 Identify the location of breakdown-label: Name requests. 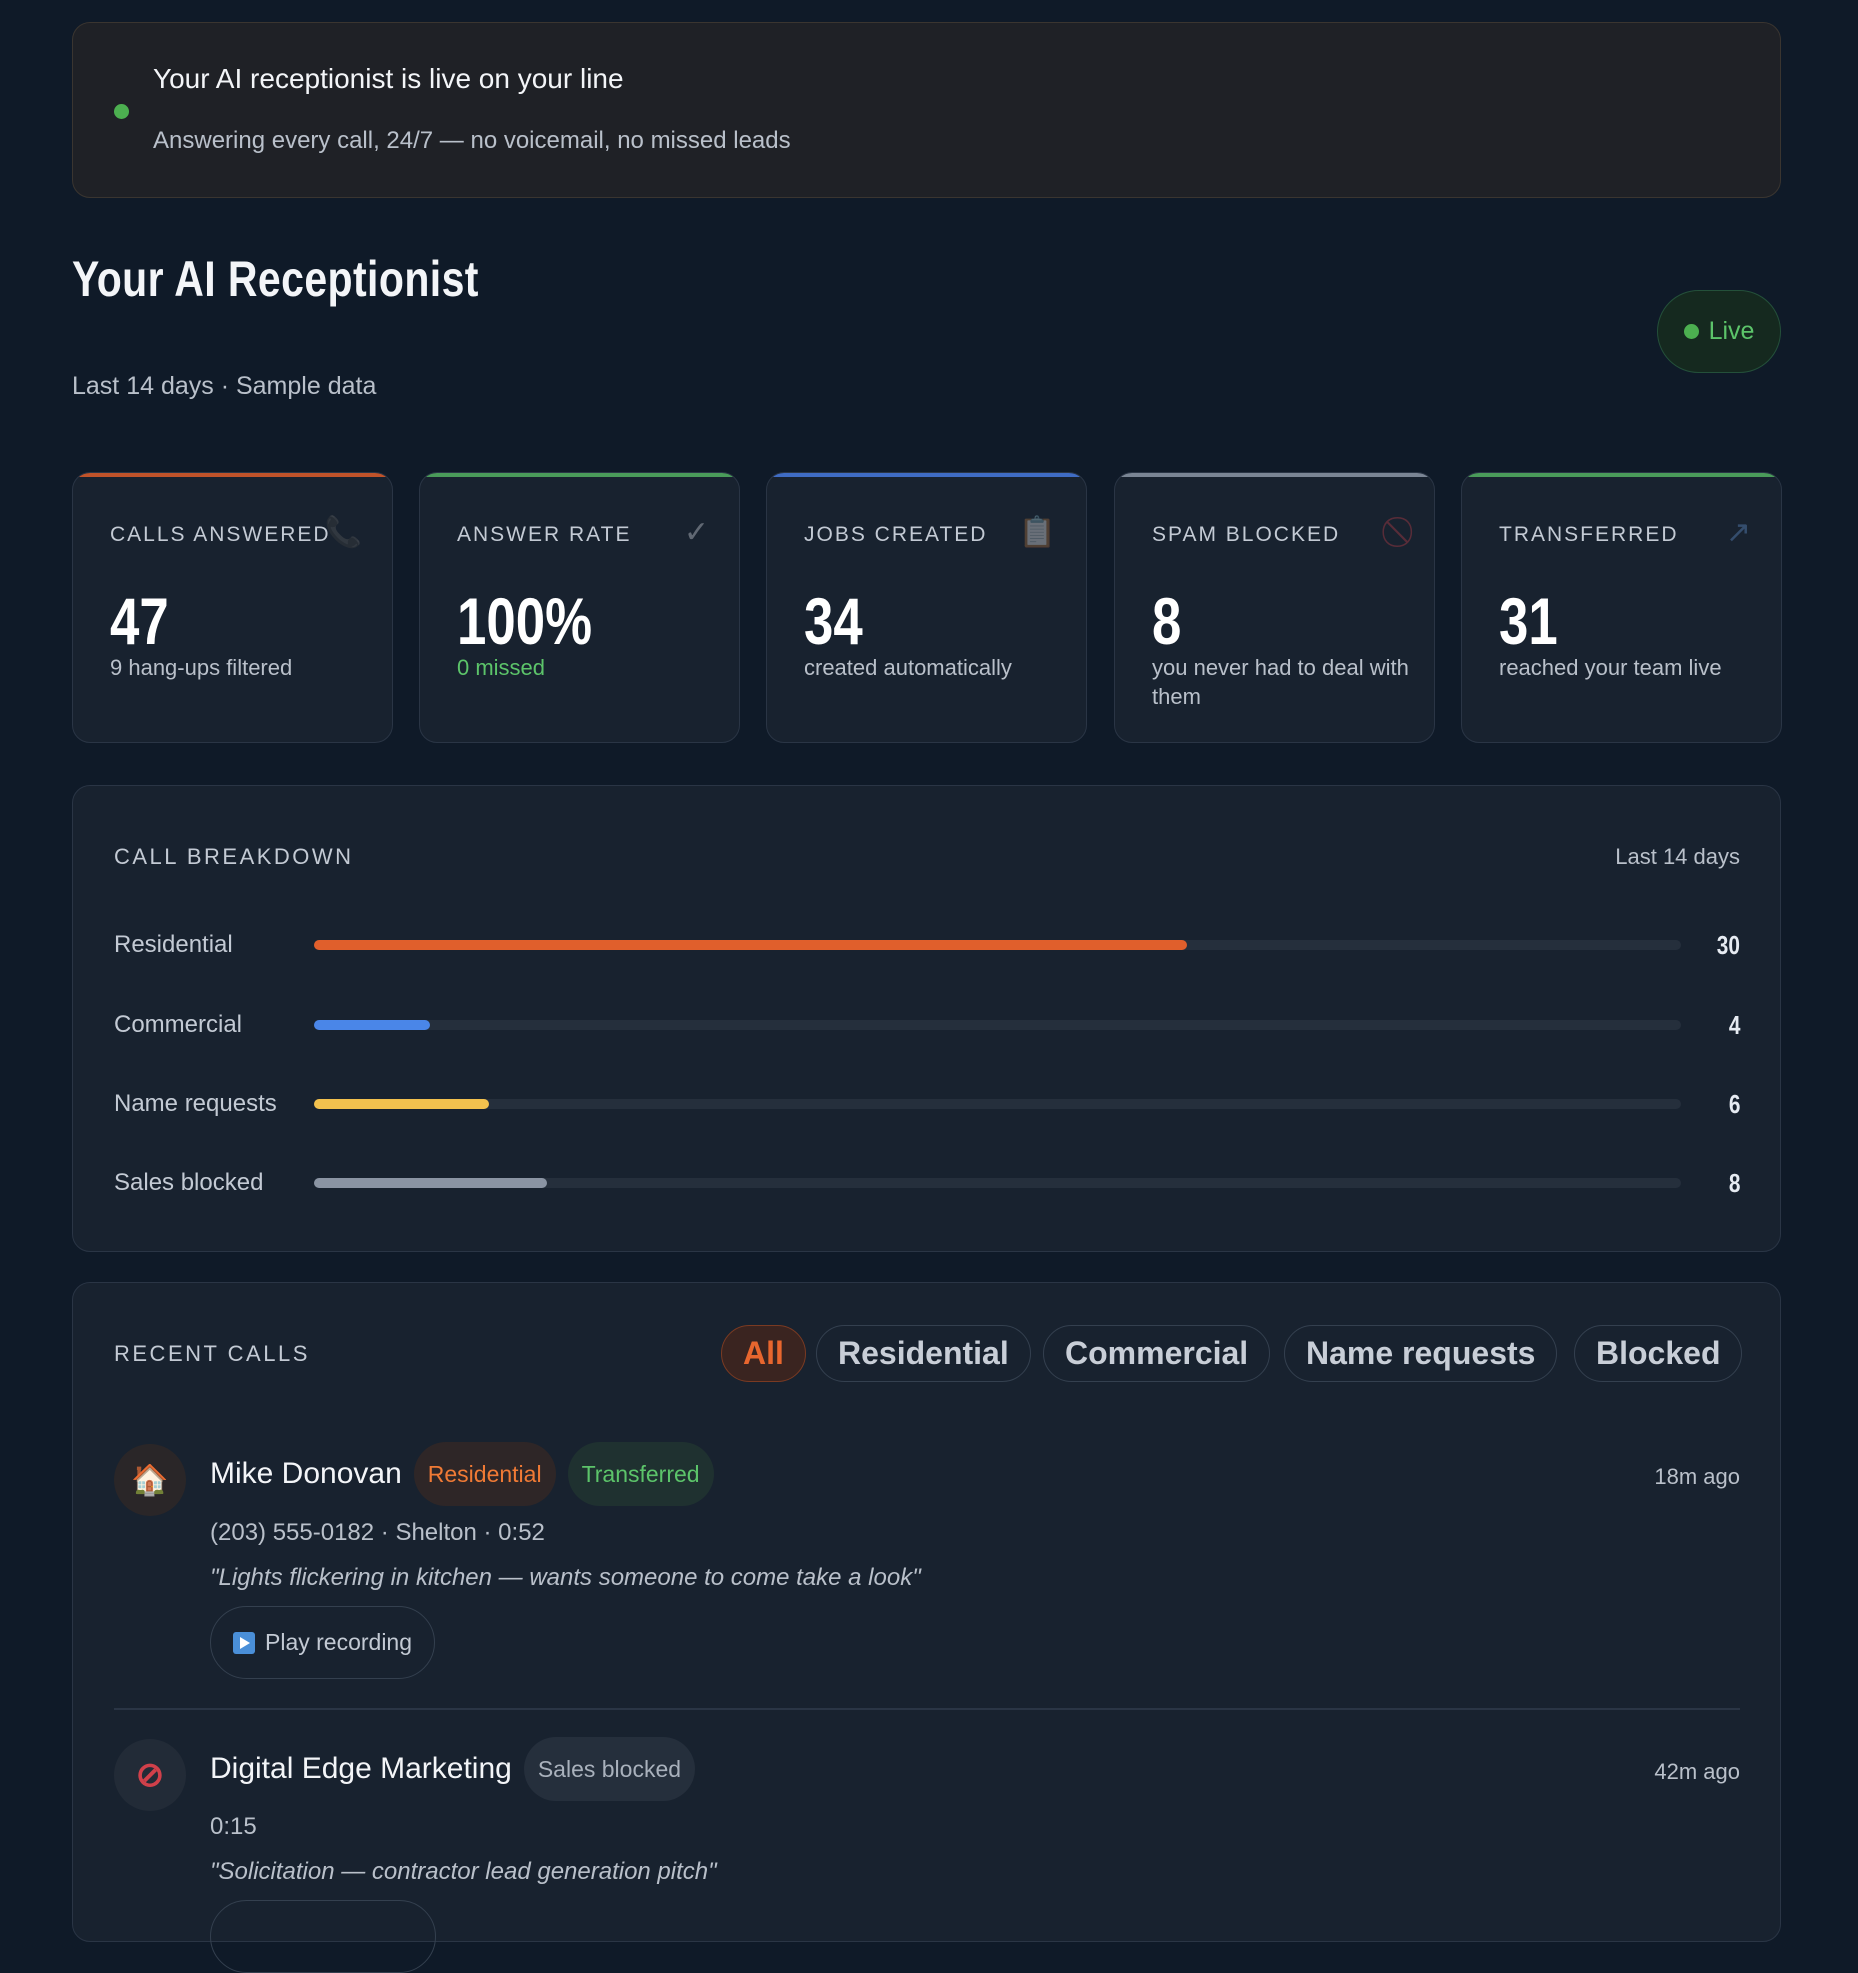
(195, 1103).